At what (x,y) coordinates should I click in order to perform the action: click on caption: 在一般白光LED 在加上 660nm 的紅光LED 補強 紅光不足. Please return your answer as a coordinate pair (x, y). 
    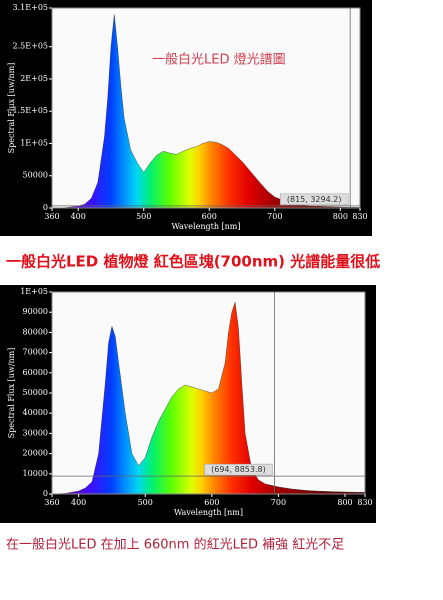
    Looking at the image, I should click on (175, 545).